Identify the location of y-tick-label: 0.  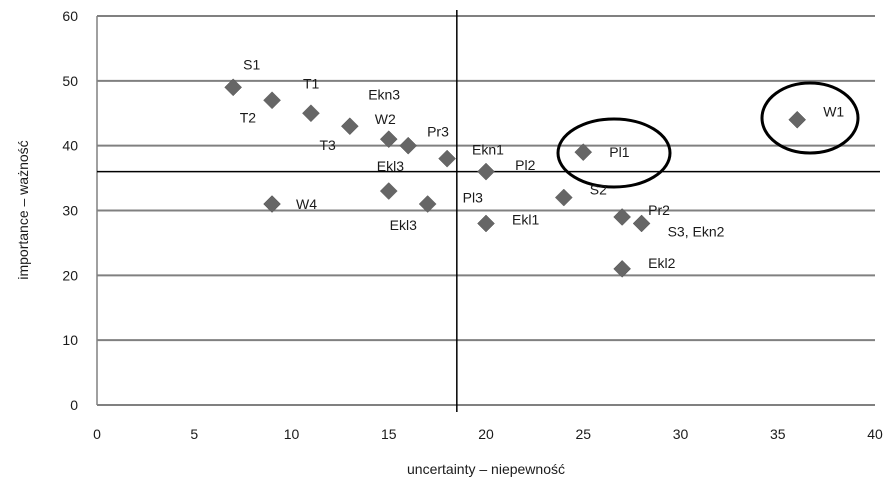
(74, 405).